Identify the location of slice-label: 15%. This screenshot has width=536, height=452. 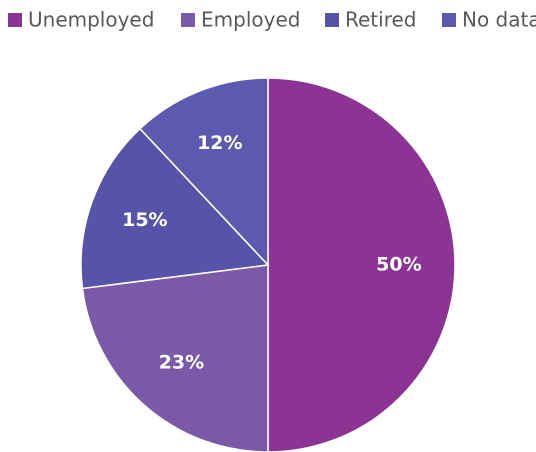
(144, 220).